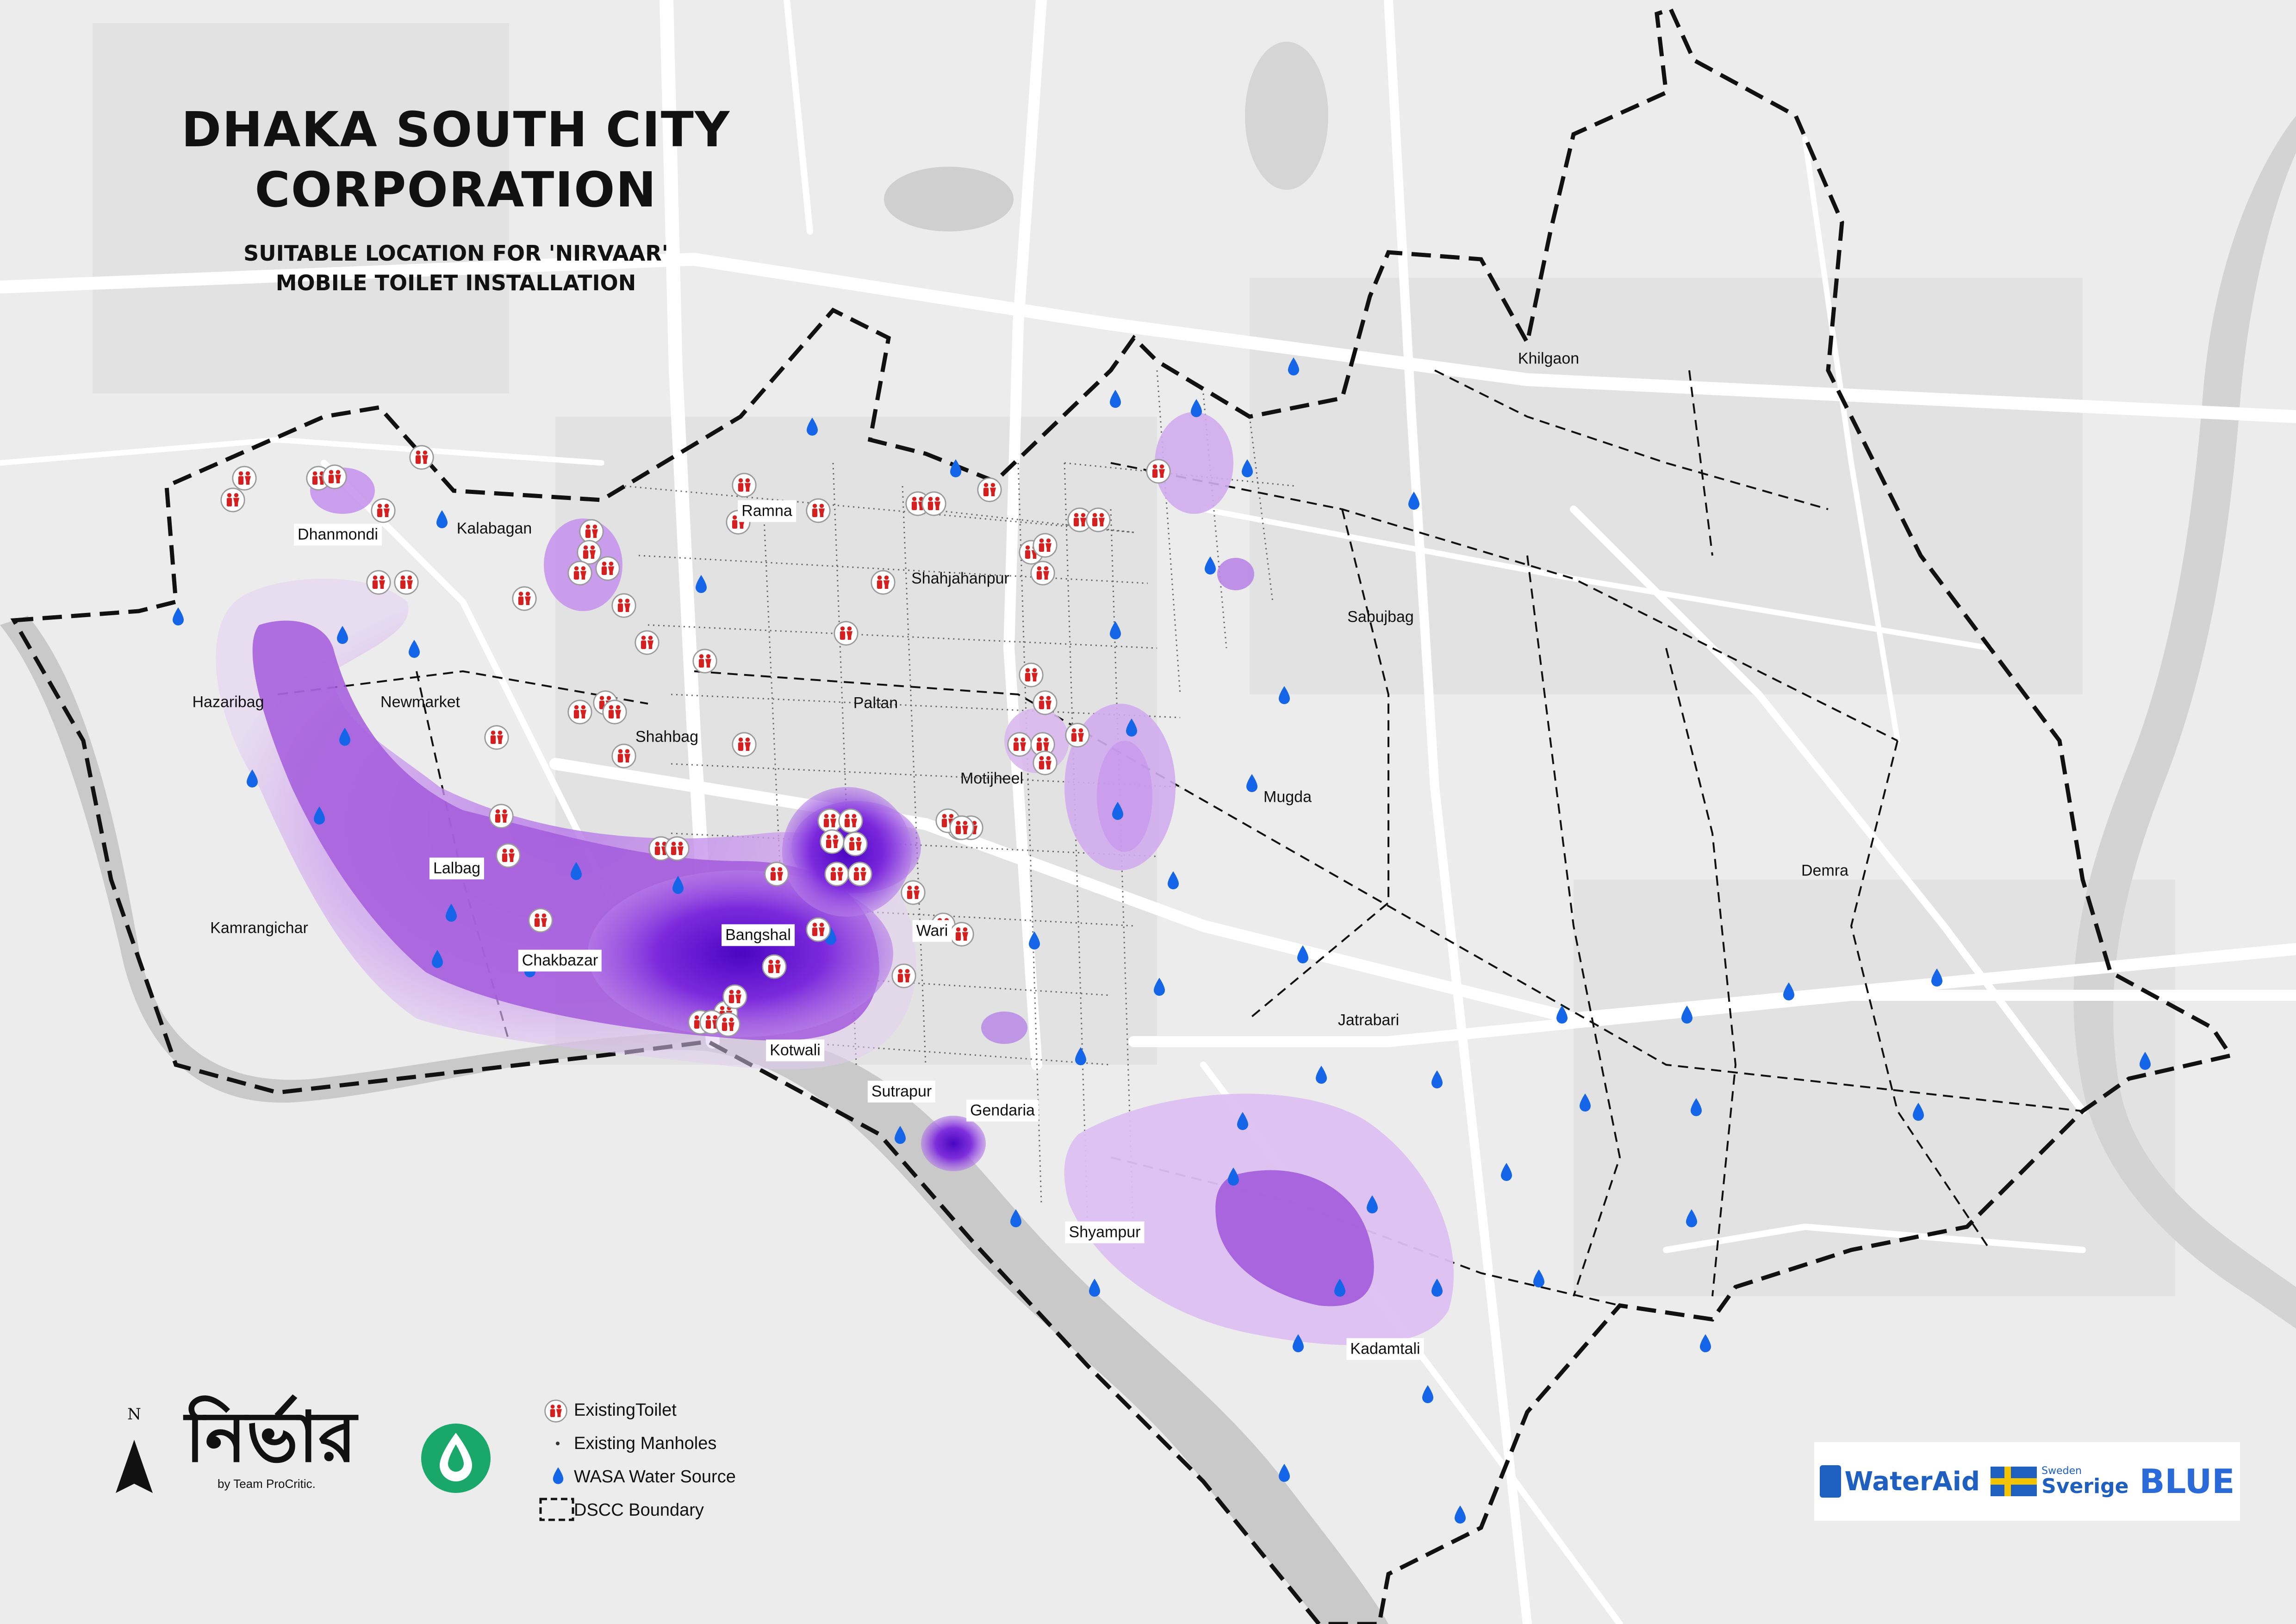  Describe the element at coordinates (228, 702) in the screenshot. I see `area-label-hazaribag: Hazaribag` at that location.